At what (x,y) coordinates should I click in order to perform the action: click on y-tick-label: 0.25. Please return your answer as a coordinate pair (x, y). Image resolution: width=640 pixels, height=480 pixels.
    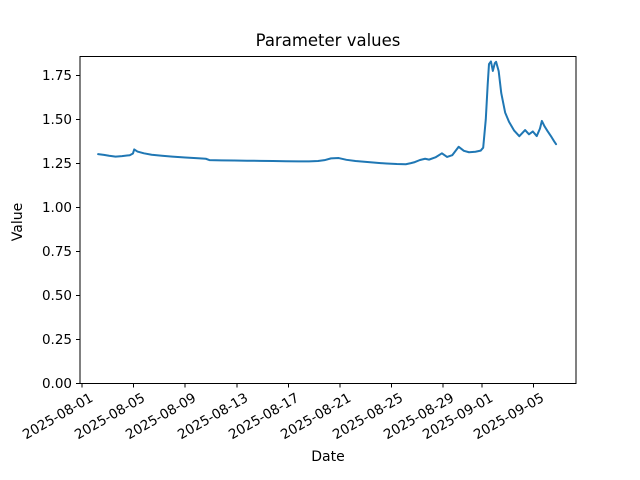
    Looking at the image, I should click on (56, 339).